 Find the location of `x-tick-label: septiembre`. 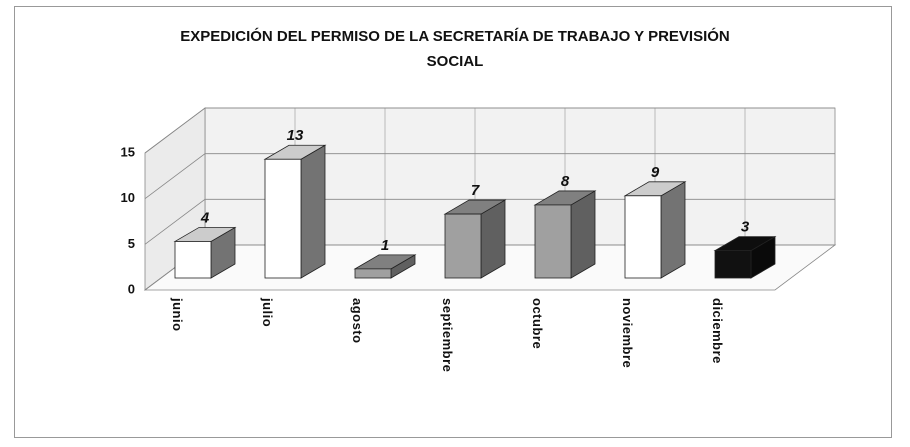

x-tick-label: septiembre is located at coordinates (447, 335).